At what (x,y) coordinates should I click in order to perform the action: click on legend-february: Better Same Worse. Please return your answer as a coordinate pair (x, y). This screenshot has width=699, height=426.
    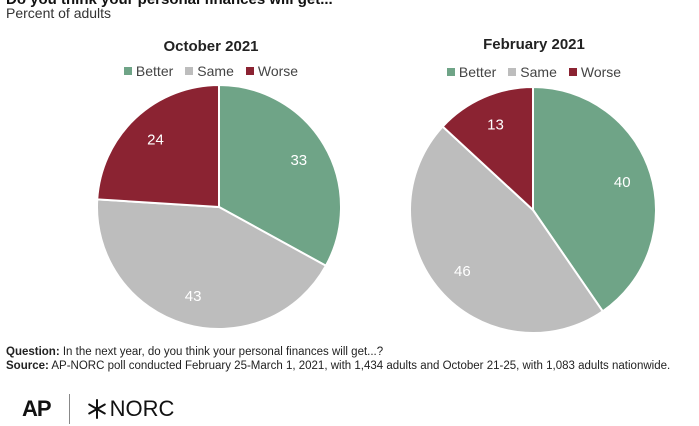
    Looking at the image, I should click on (534, 72).